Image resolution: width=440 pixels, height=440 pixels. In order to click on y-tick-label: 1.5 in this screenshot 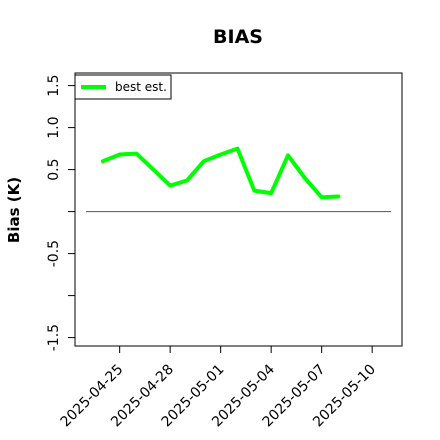, I will do `click(54, 85)`.